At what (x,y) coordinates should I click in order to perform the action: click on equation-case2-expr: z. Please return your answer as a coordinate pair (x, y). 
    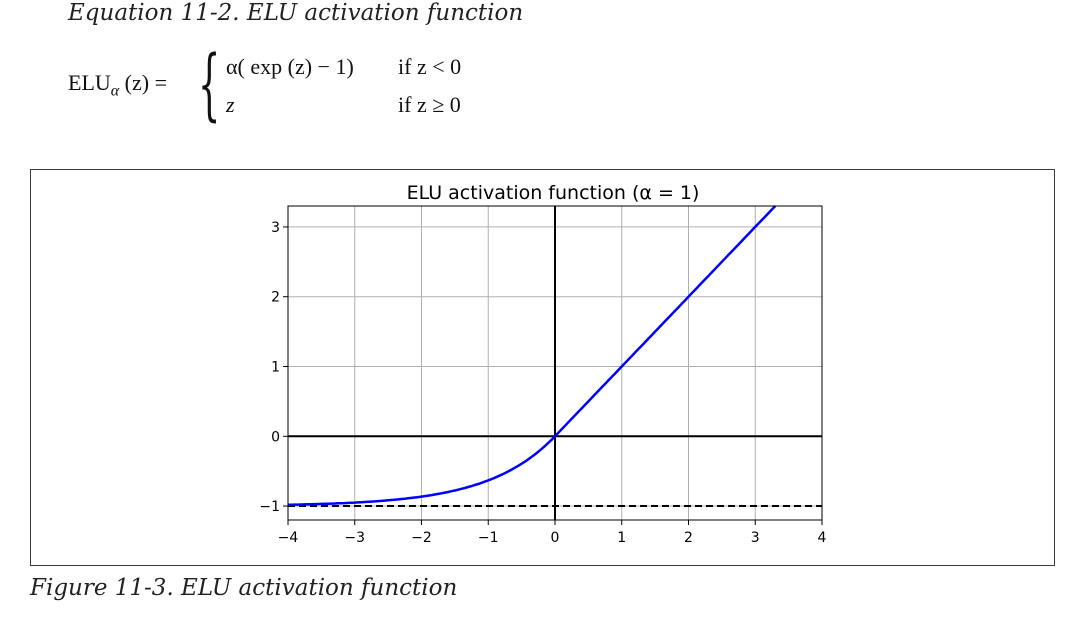
    Looking at the image, I should click on (230, 104).